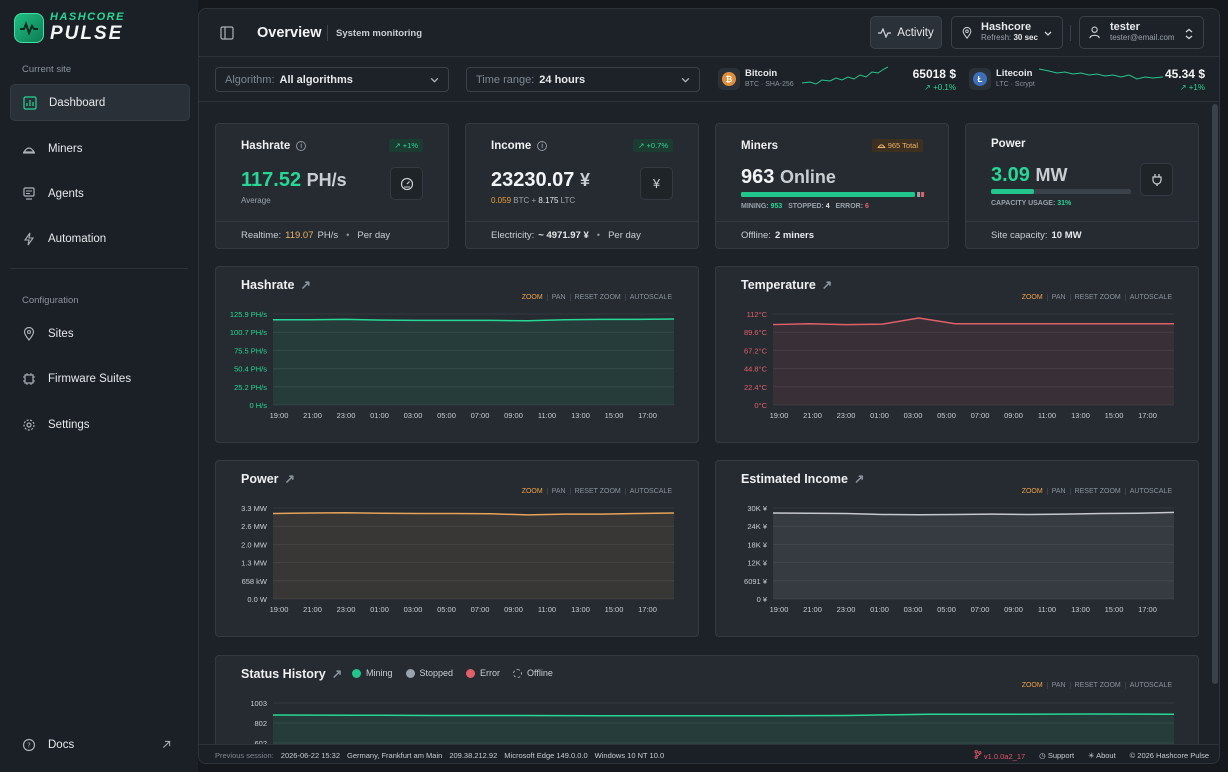  I want to click on user-menu: tester tester@email.com, so click(1141, 32).